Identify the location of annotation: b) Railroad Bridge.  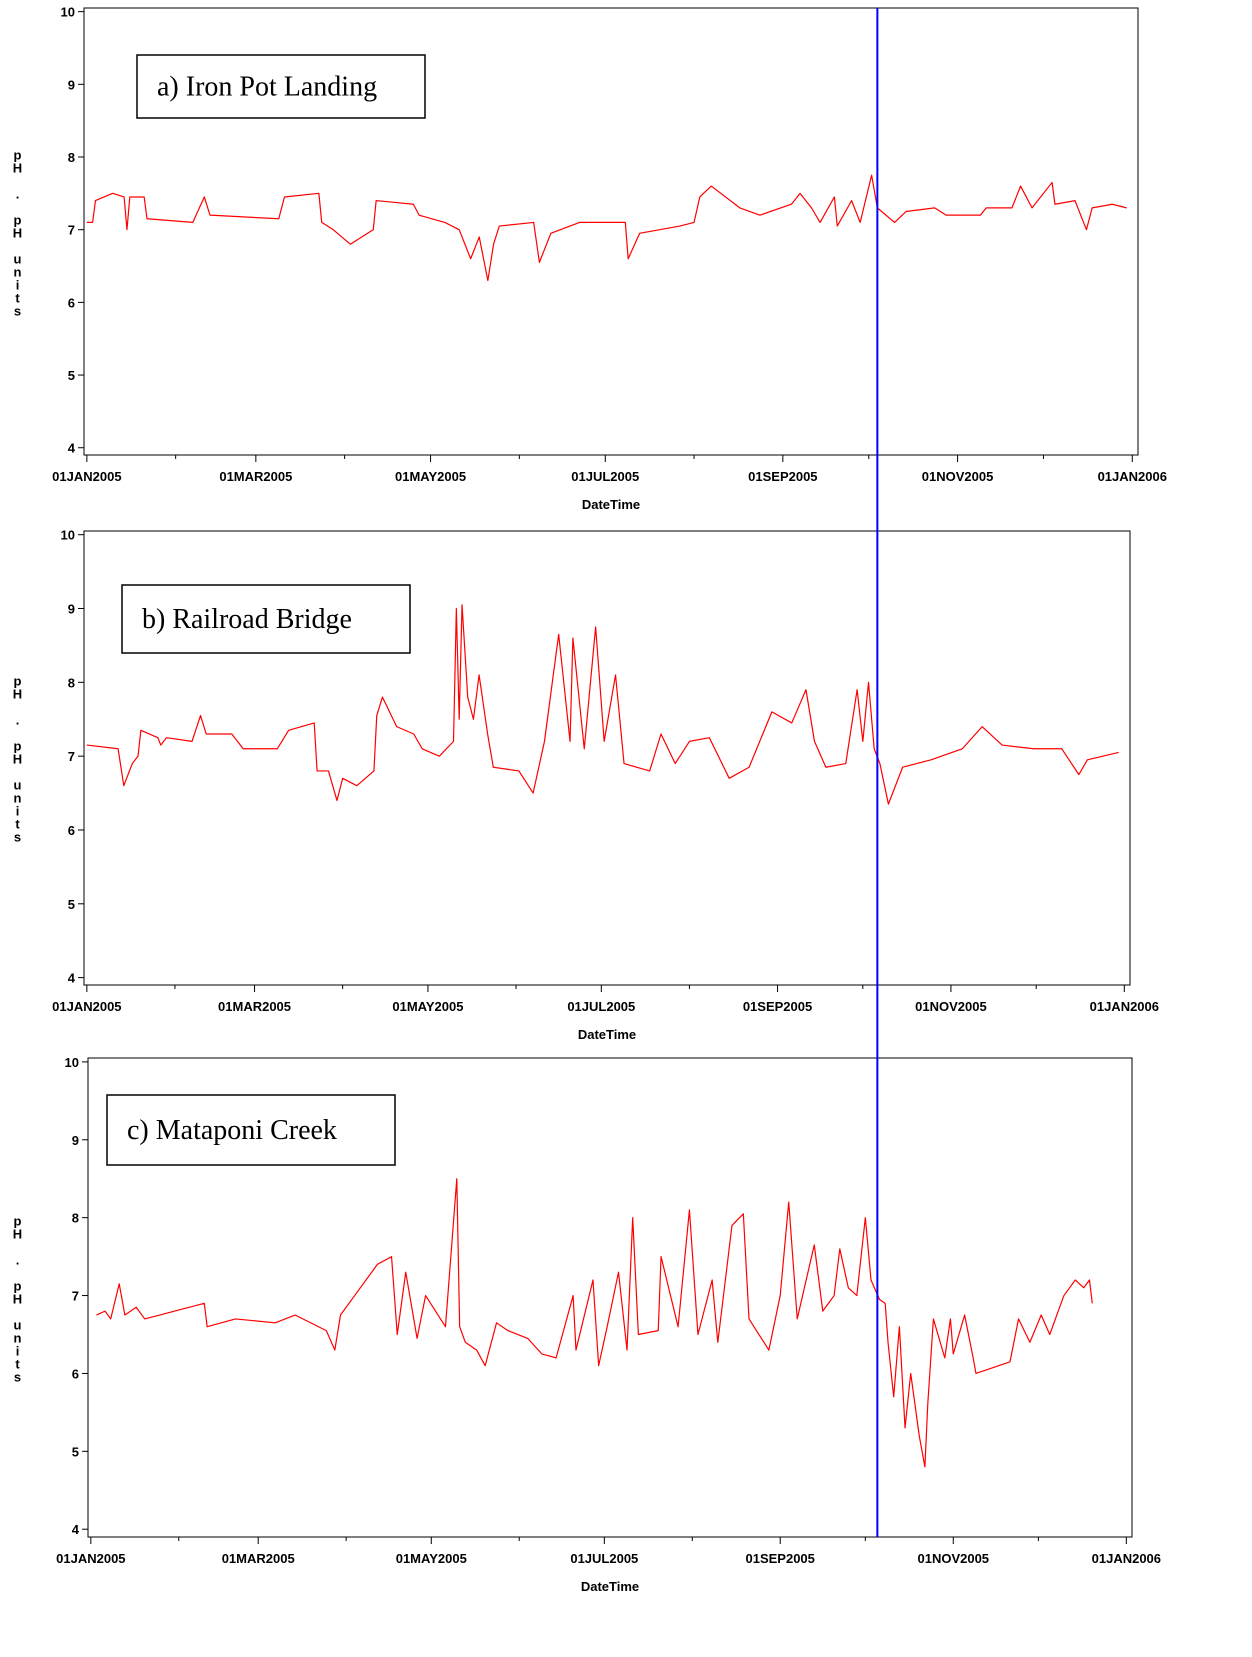
(247, 619).